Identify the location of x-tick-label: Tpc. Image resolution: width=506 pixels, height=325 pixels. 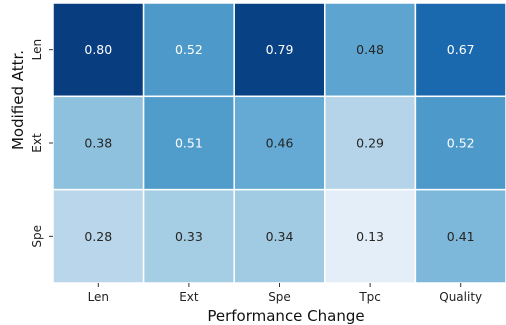
(369, 297).